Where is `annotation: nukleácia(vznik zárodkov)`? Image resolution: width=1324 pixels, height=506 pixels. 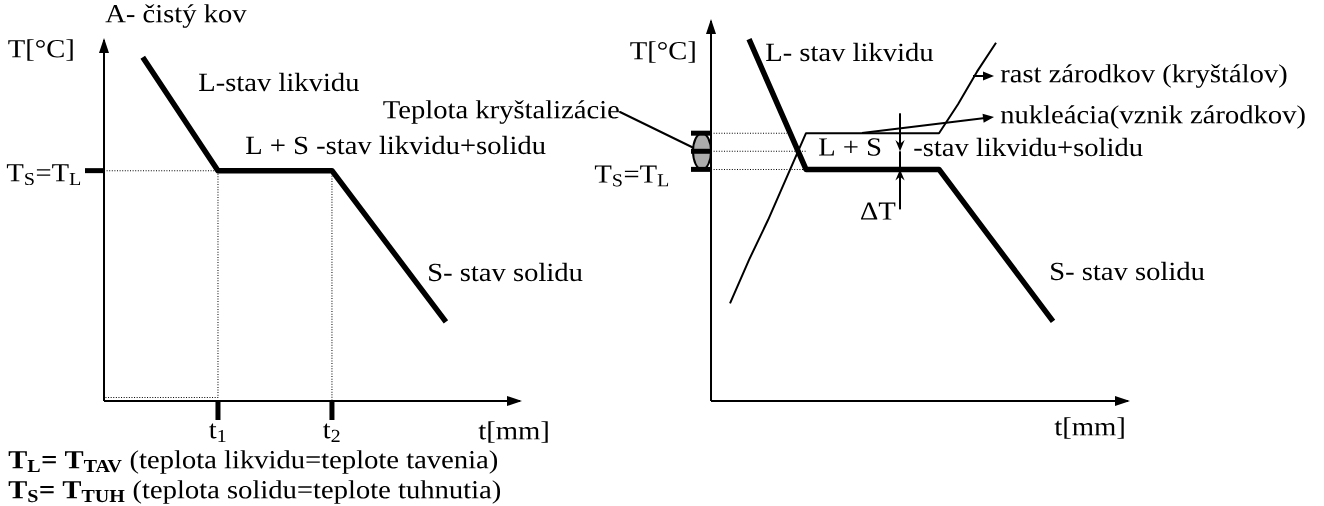 annotation: nukleácia(vznik zárodkov) is located at coordinates (1152, 117).